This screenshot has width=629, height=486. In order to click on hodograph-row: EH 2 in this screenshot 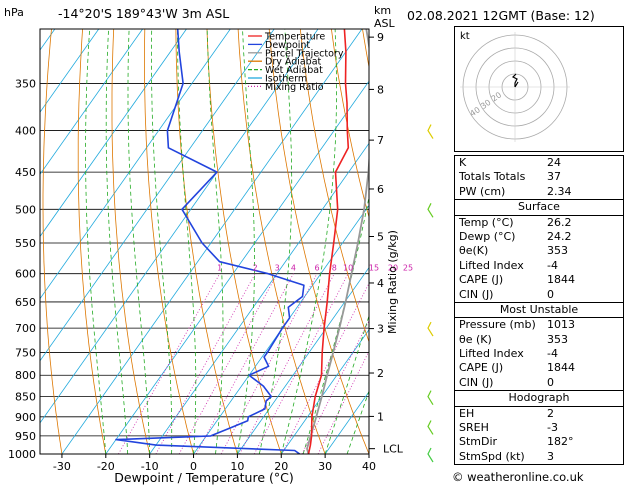, I will do `click(539, 414)`.